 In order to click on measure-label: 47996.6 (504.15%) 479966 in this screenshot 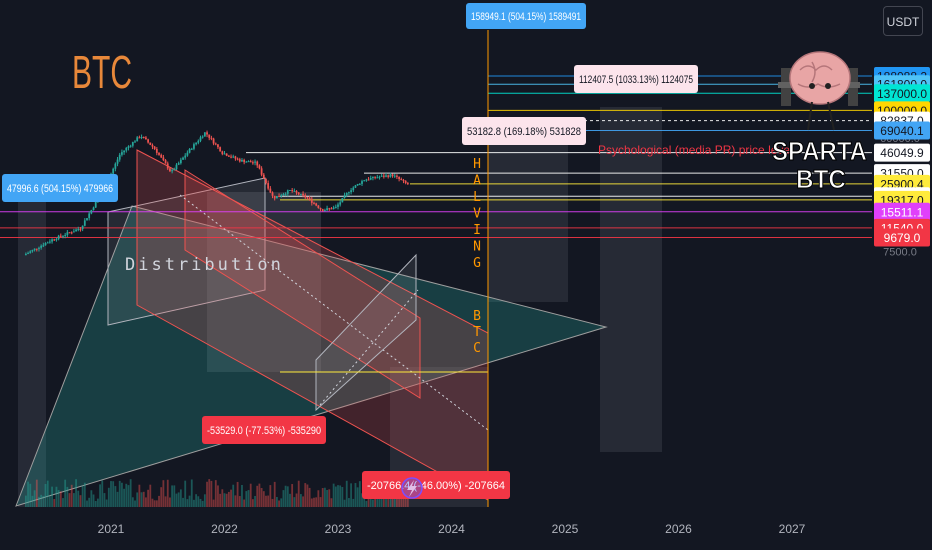, I will do `click(60, 188)`.